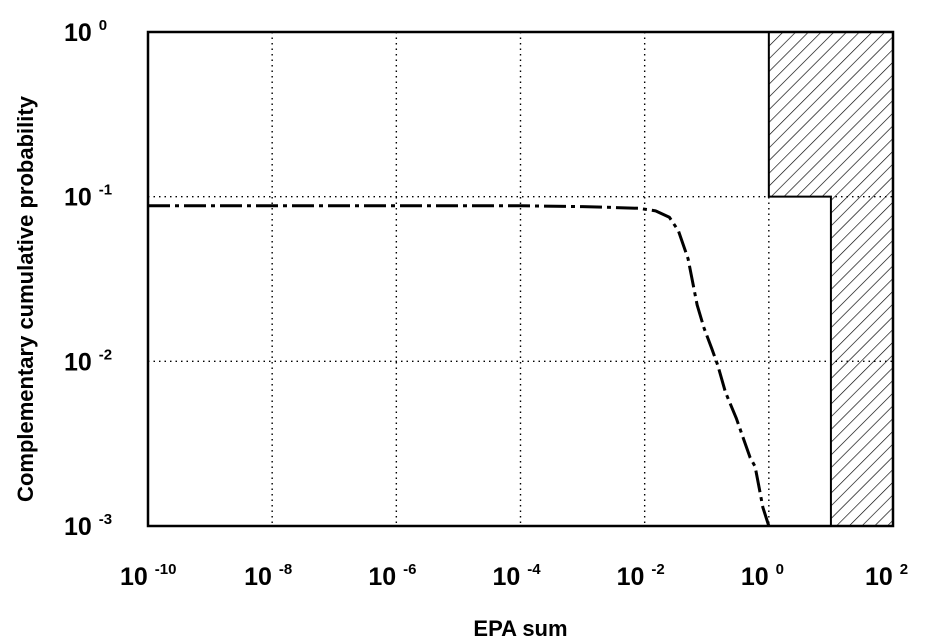 Image resolution: width=927 pixels, height=643 pixels. What do you see at coordinates (641, 576) in the screenshot?
I see `x-tick-label: 10 -2` at bounding box center [641, 576].